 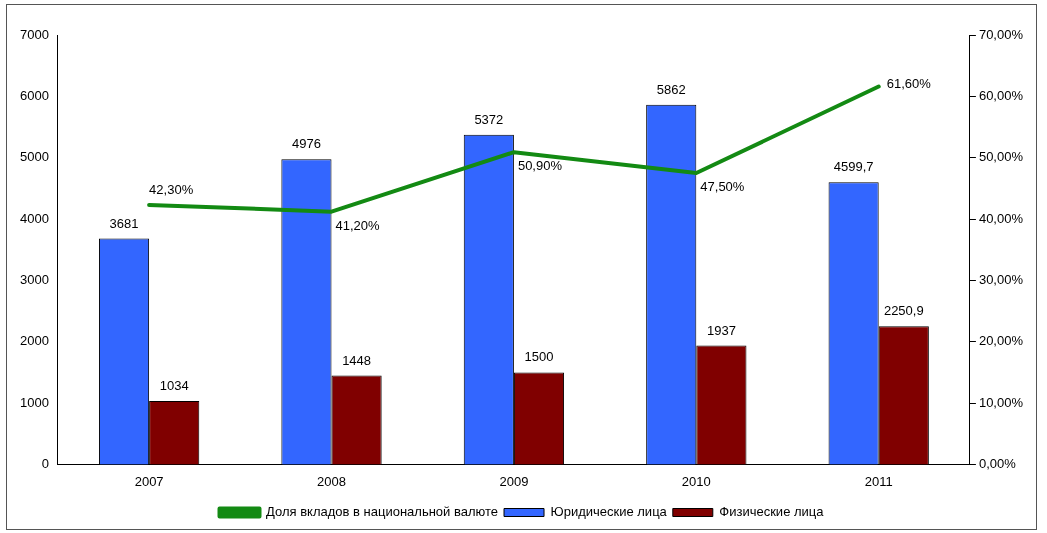 What do you see at coordinates (772, 512) in the screenshot?
I see `legend-label: Физические лица` at bounding box center [772, 512].